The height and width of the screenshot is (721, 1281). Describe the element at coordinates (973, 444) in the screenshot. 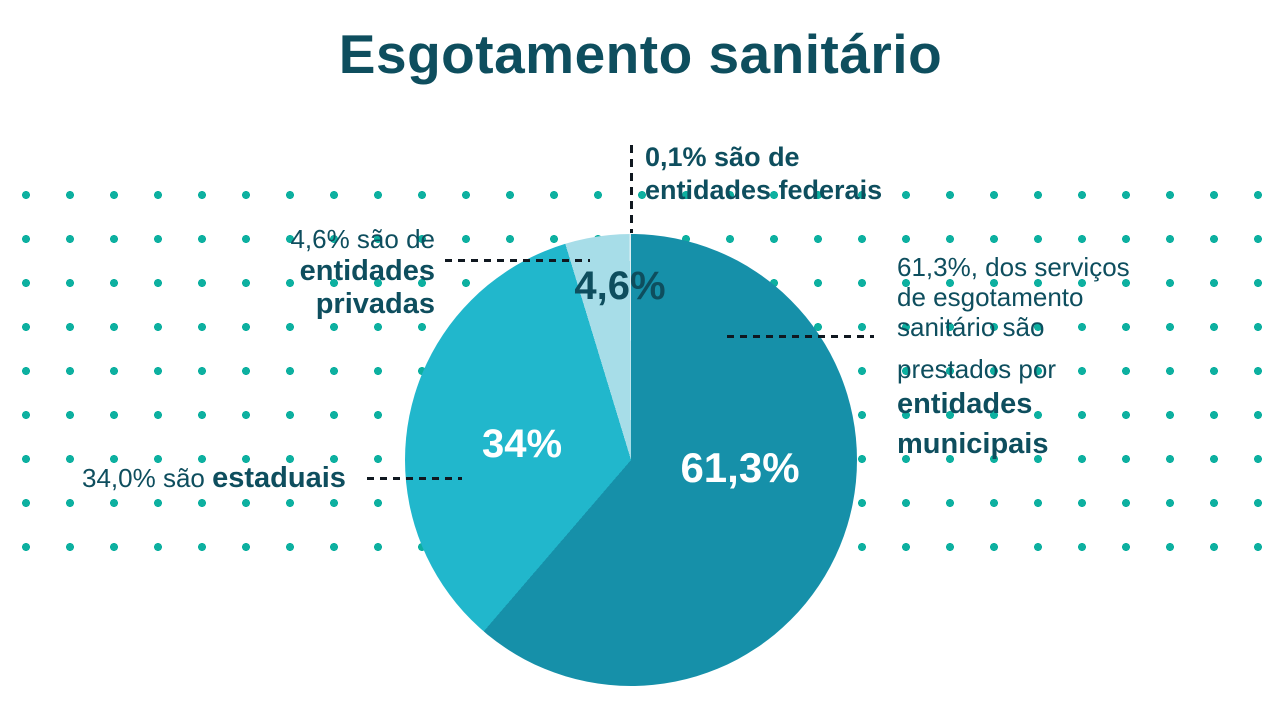

I see `annotation-municipais-line6: municipais` at that location.